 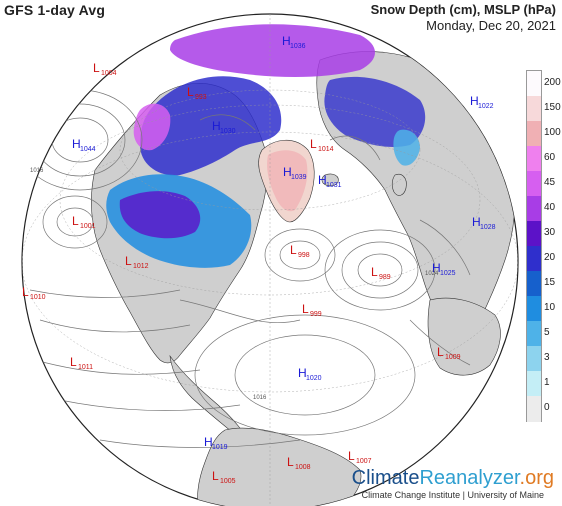 I want to click on low-pressure-center: L 1010, so click(x=34, y=293).